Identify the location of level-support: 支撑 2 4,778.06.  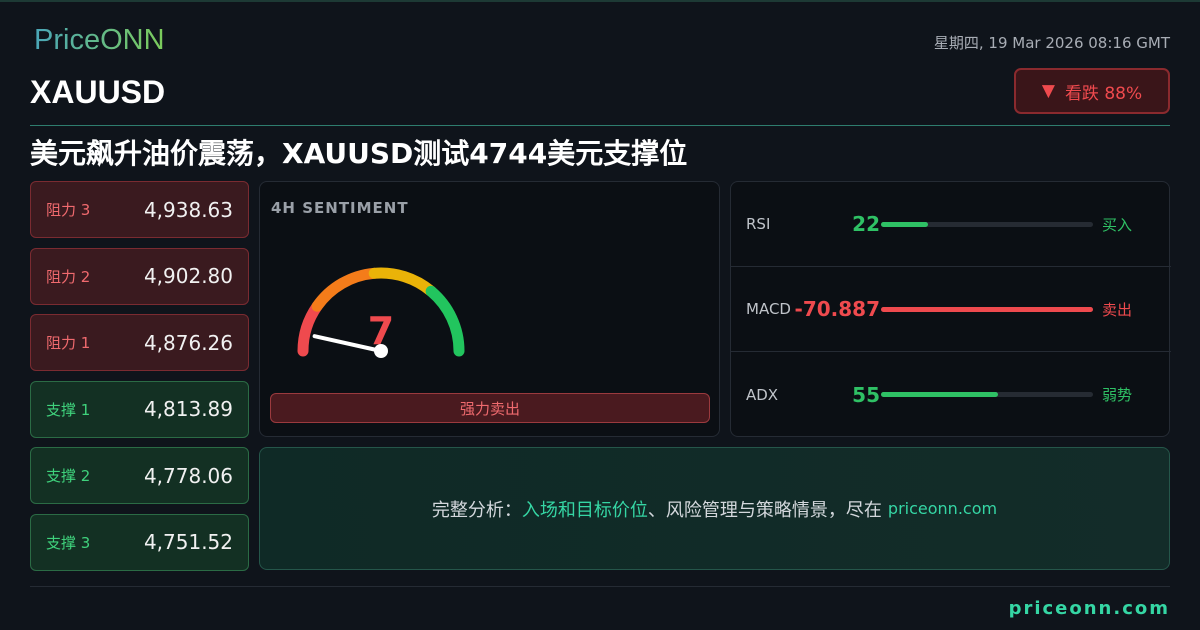
(139, 475).